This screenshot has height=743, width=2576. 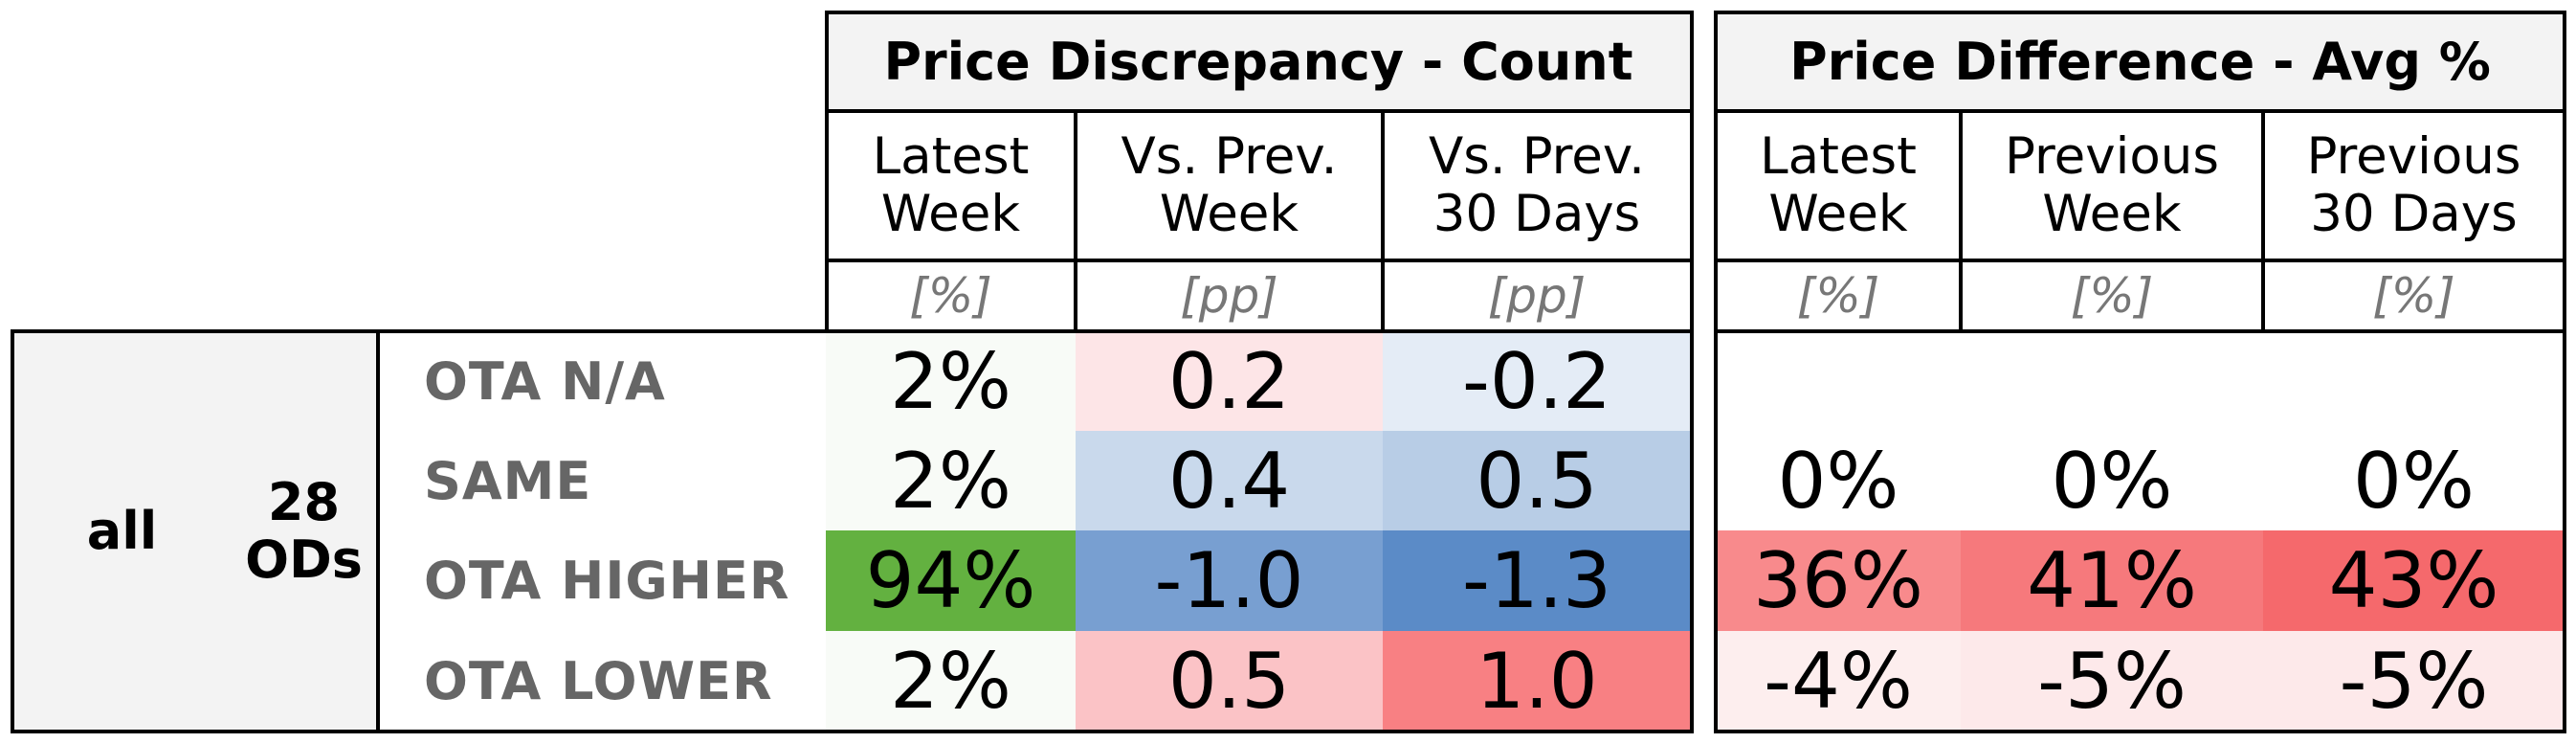 I want to click on cell-ota-higher-vs-prev-30-days: -1.3, so click(x=1537, y=580).